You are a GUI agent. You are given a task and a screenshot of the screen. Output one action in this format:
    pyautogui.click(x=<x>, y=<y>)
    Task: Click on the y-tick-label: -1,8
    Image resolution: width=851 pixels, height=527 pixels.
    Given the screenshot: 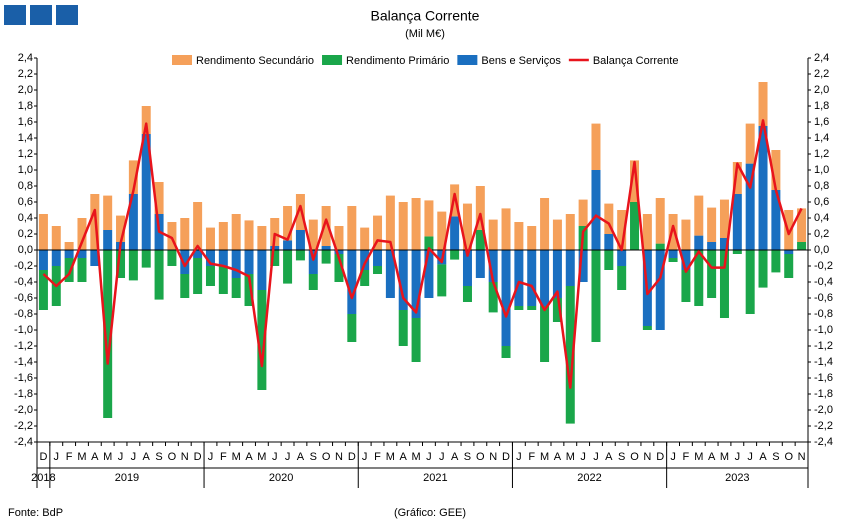 What is the action you would take?
    pyautogui.click(x=23, y=394)
    